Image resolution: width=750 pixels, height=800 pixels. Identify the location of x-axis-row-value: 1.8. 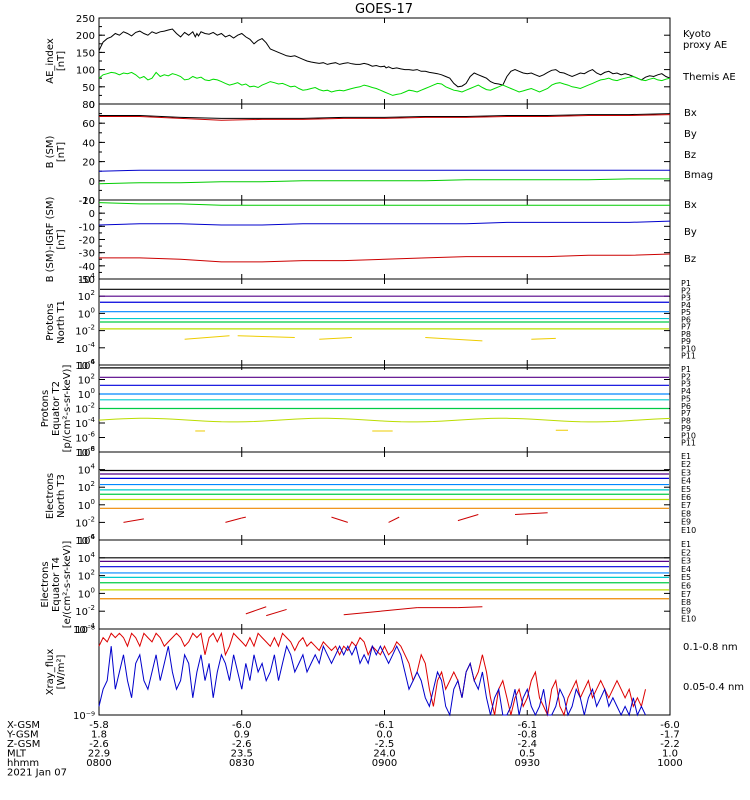
(99, 735).